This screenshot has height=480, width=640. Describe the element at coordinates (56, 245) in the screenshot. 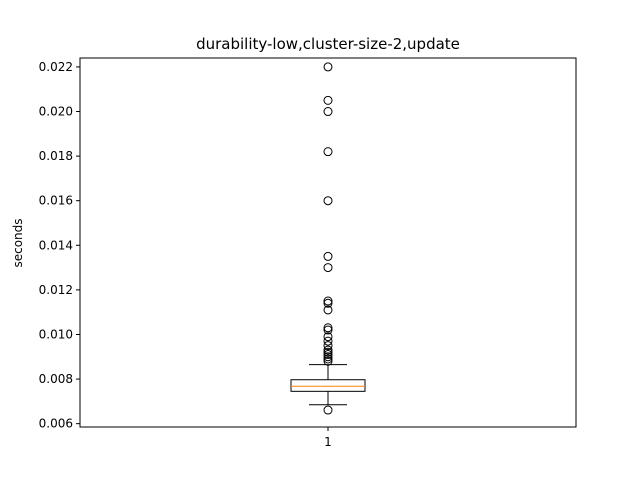

I see `y-tick-label: 0.014` at that location.